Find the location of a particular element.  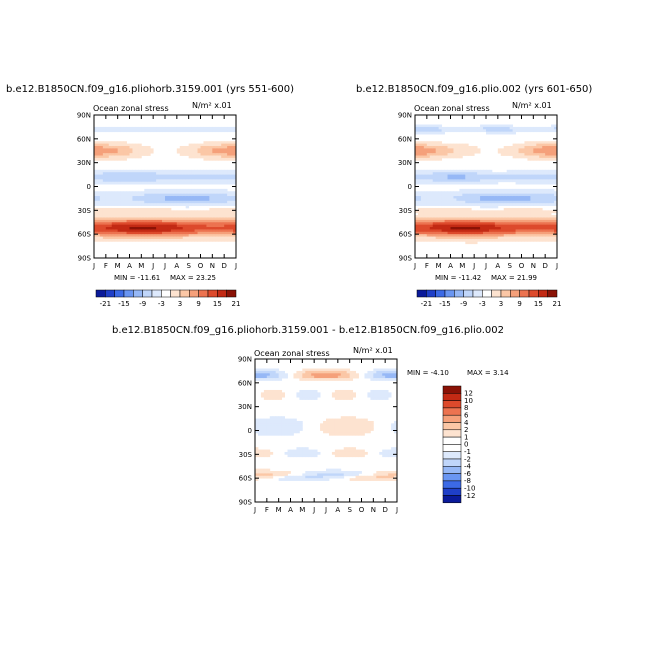

x-tick-label: A is located at coordinates (176, 266).